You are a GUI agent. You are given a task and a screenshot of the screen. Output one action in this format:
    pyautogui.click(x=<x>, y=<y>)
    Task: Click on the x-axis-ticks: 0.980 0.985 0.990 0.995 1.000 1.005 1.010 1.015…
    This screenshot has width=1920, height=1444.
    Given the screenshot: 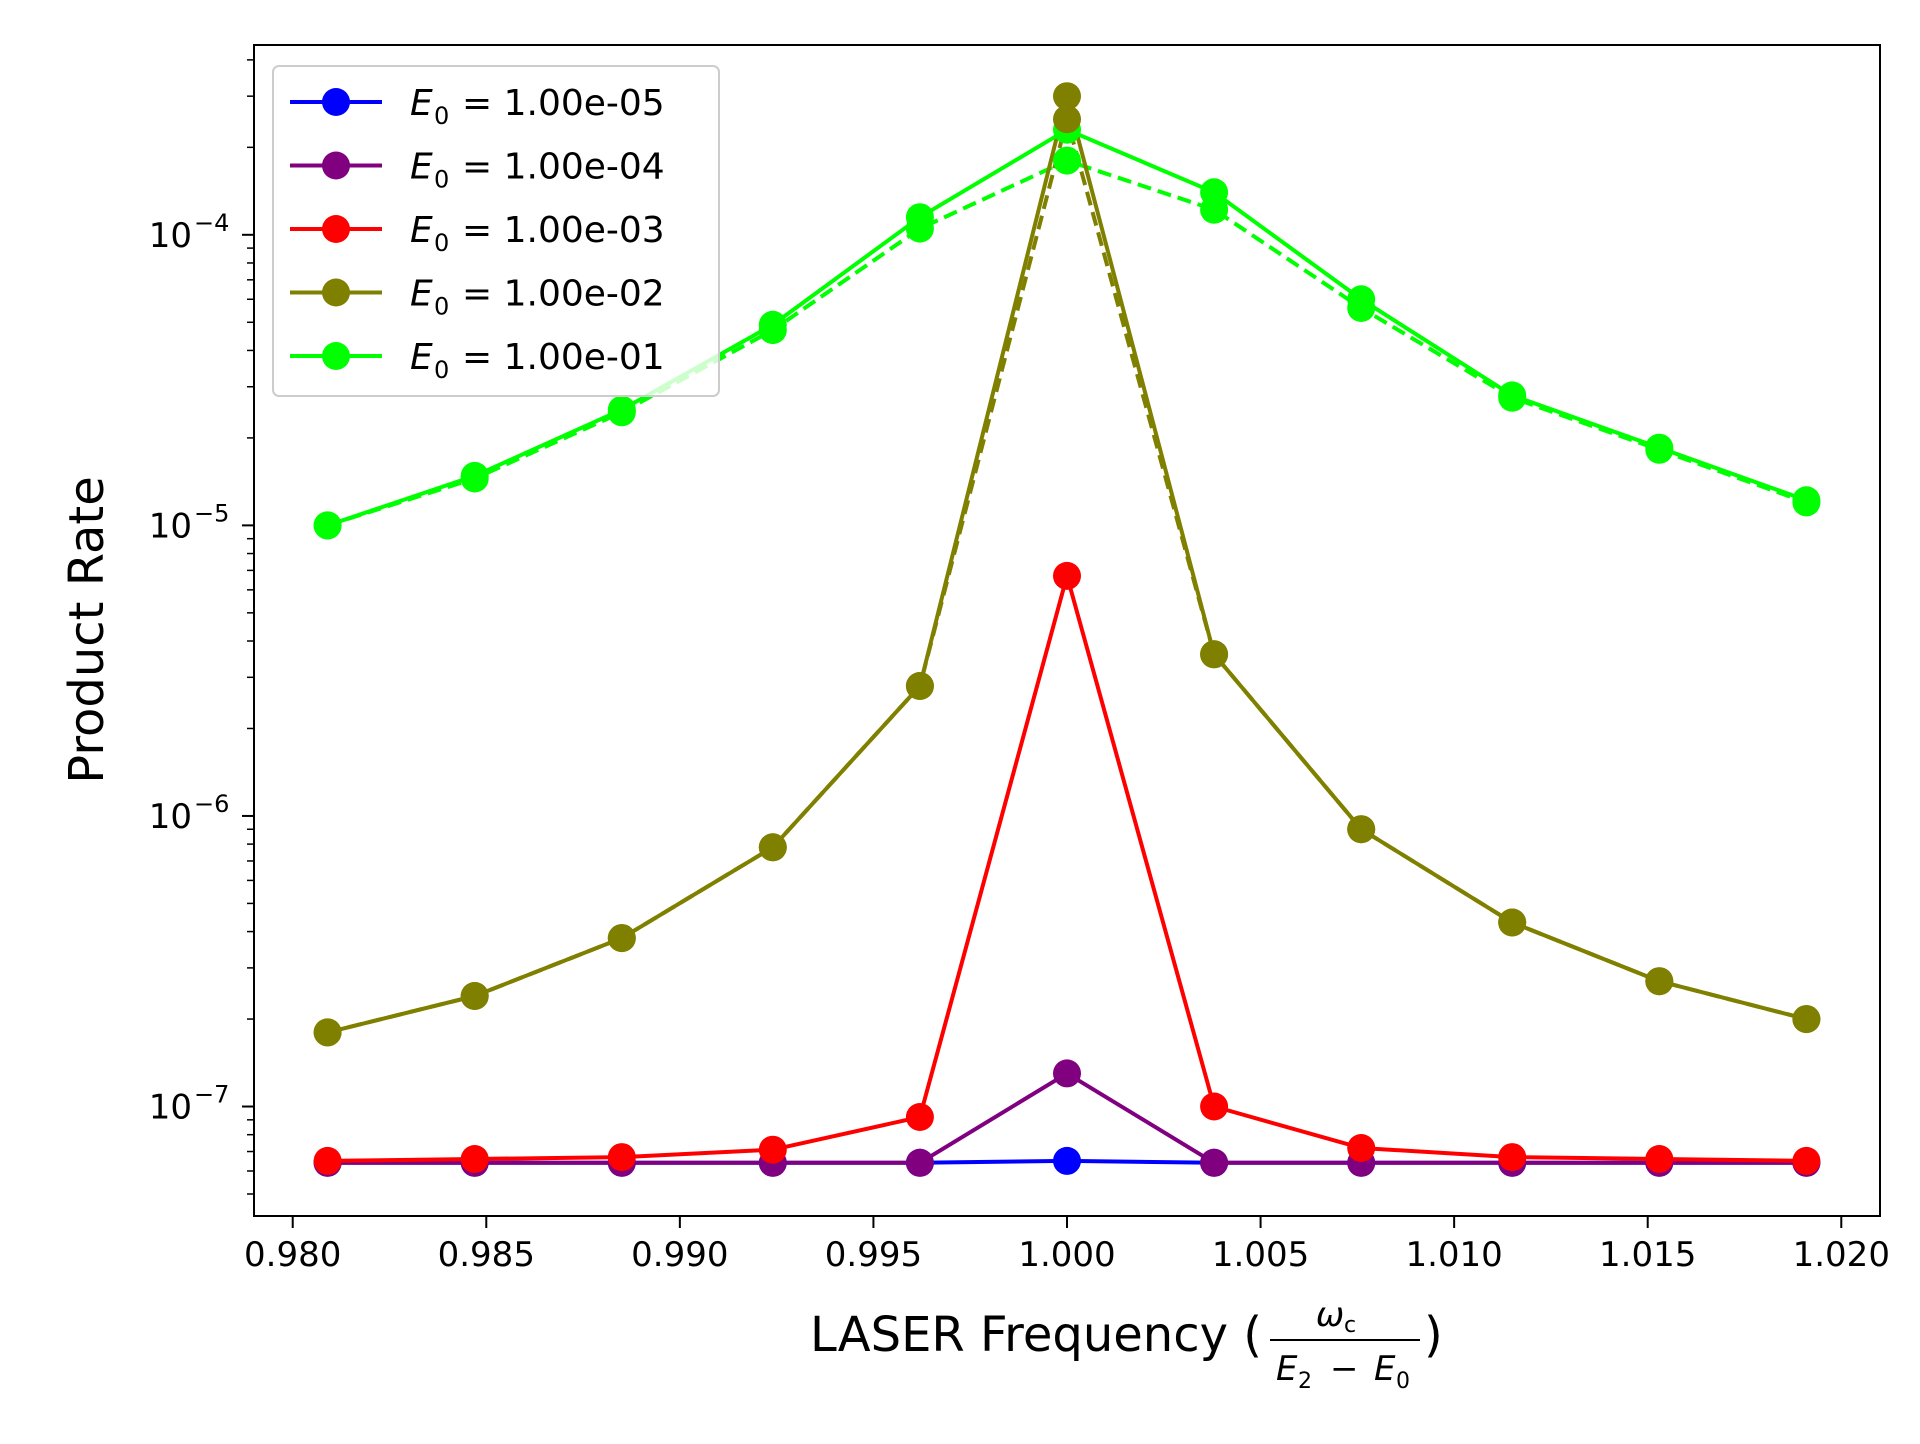 What is the action you would take?
    pyautogui.click(x=1067, y=1245)
    